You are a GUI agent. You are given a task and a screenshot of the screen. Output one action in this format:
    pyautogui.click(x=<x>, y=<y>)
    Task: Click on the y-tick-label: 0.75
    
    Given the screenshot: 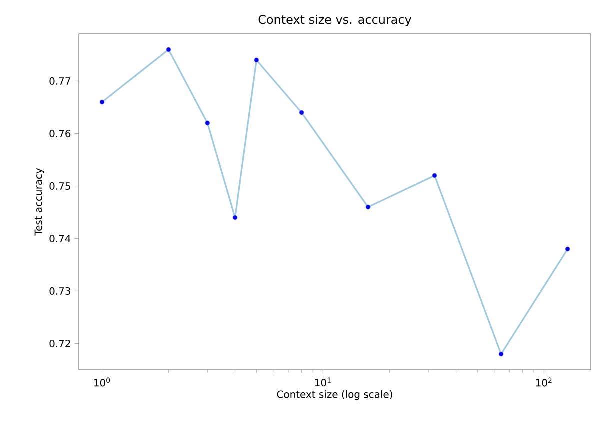 What is the action you would take?
    pyautogui.click(x=60, y=186)
    